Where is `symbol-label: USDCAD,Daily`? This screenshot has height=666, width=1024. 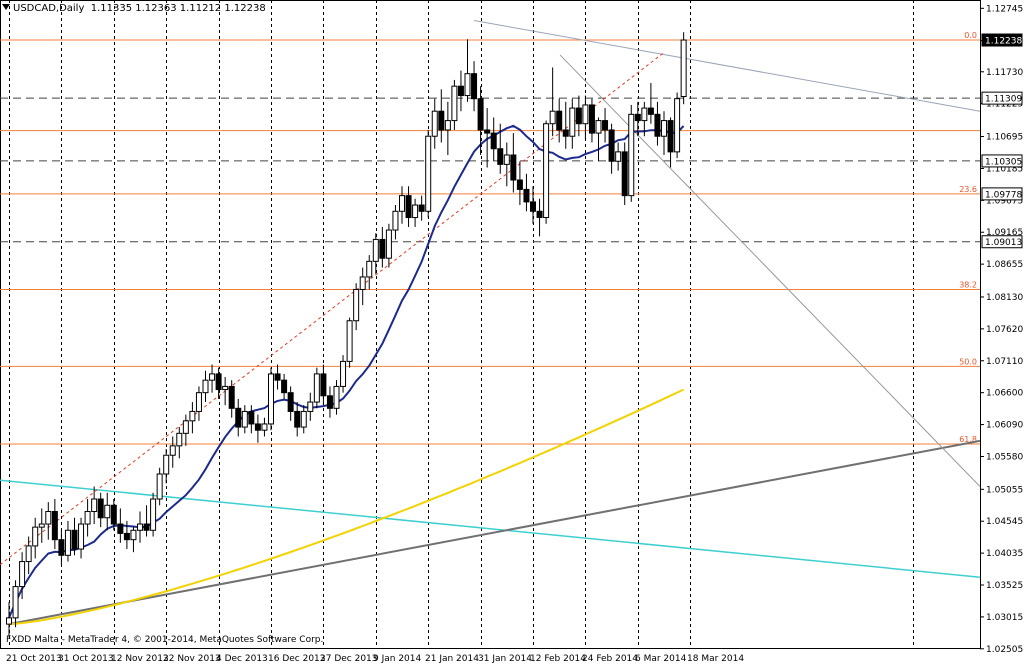
symbol-label: USDCAD,Daily is located at coordinates (49, 8).